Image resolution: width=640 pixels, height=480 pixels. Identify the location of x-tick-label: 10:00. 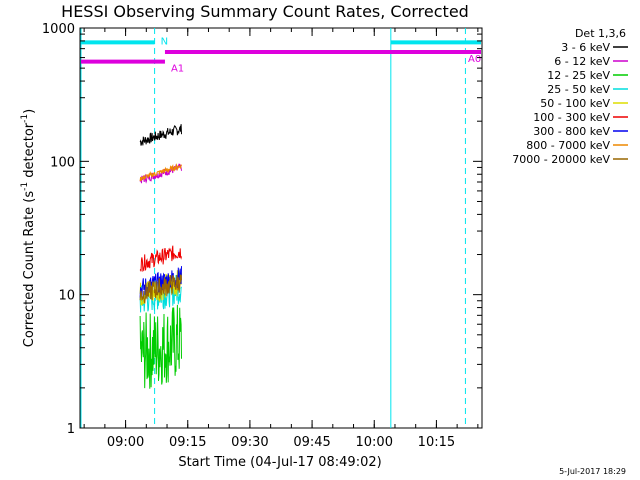
(374, 442).